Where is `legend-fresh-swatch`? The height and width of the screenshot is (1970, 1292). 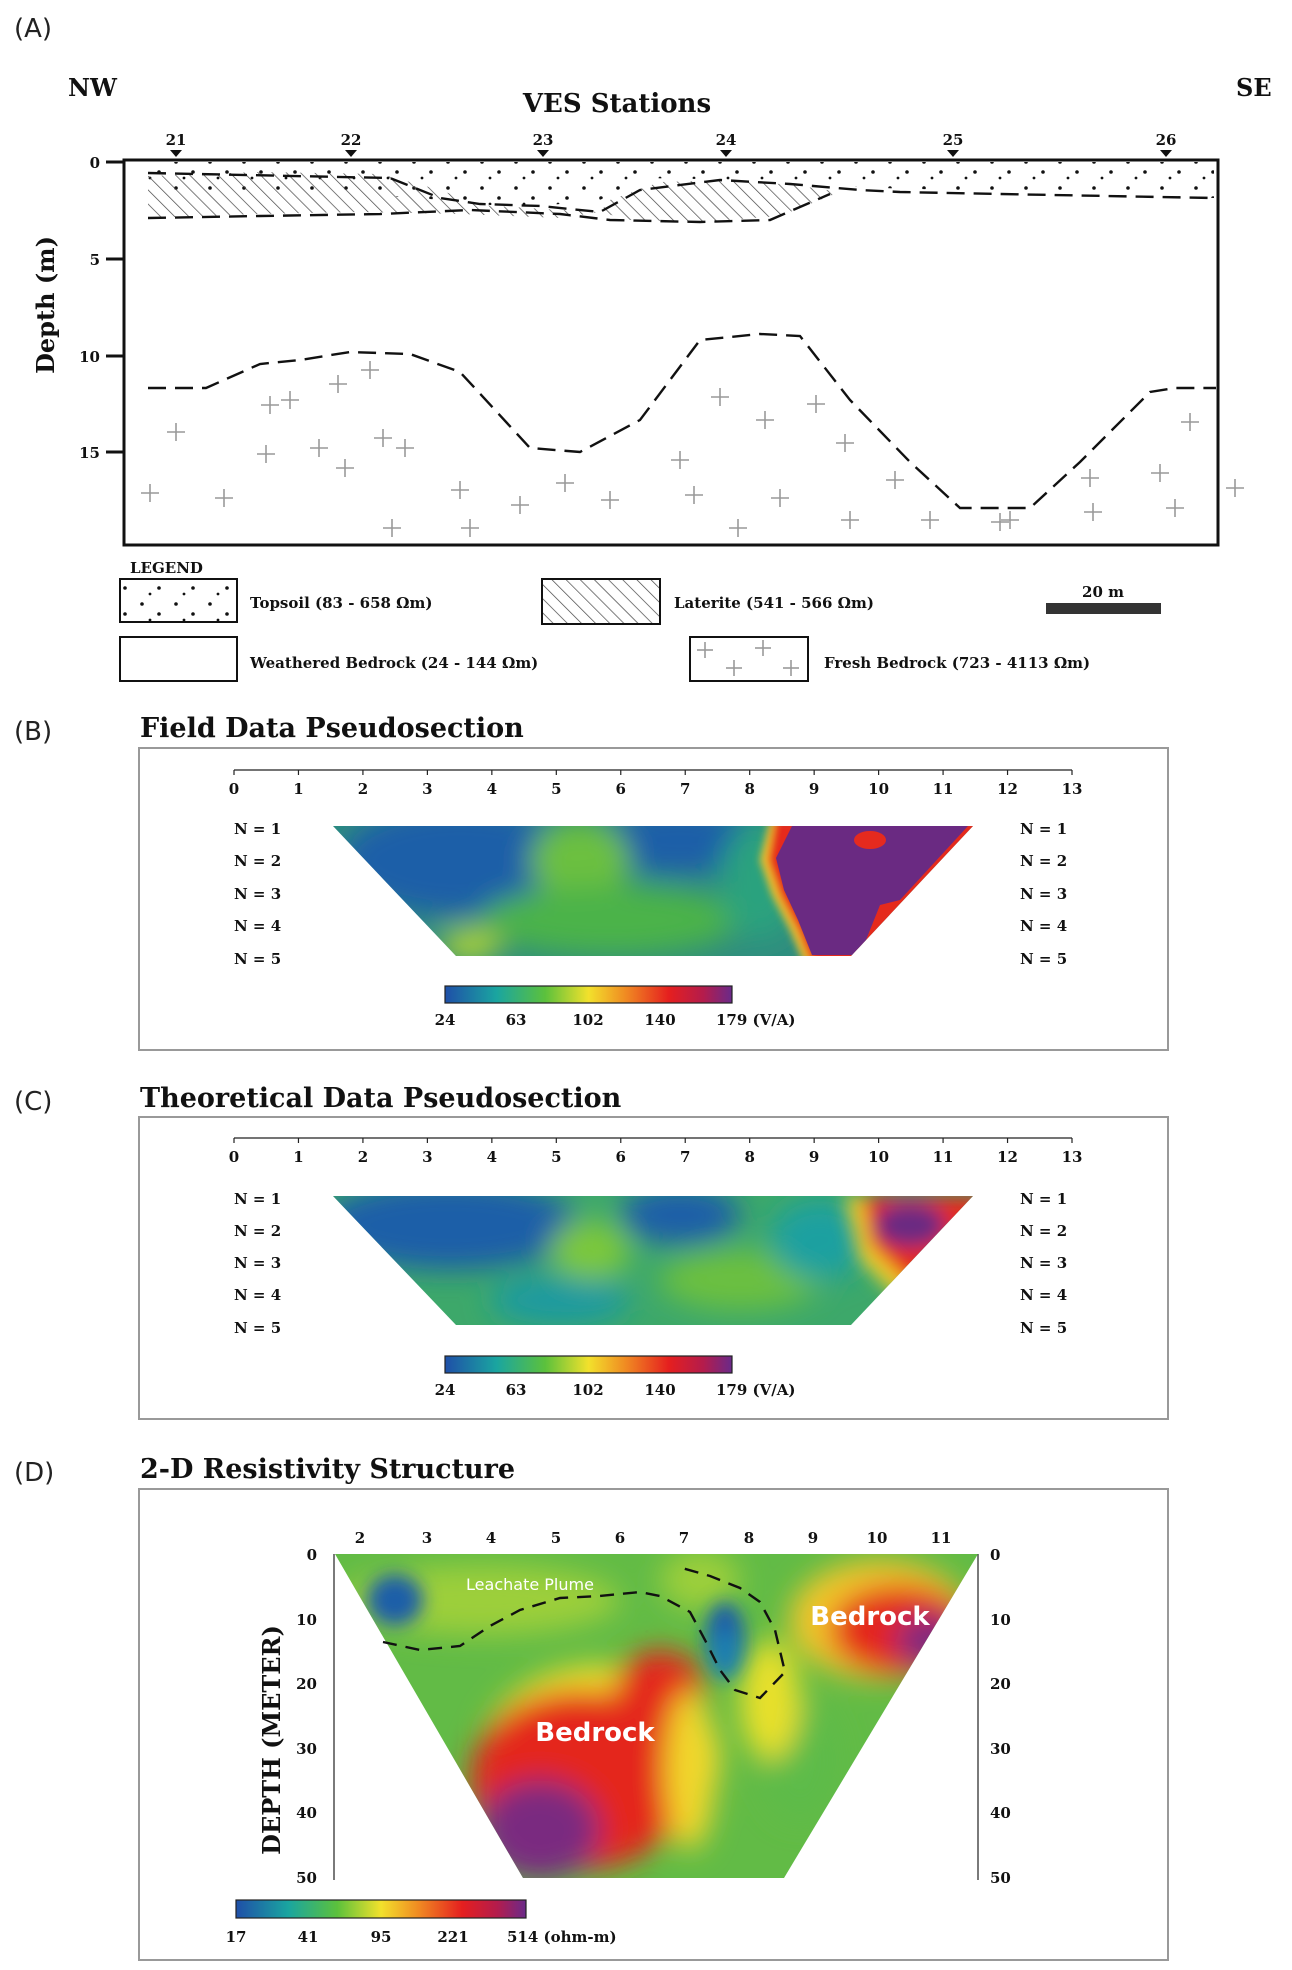
legend-fresh-swatch is located at coordinates (749, 659).